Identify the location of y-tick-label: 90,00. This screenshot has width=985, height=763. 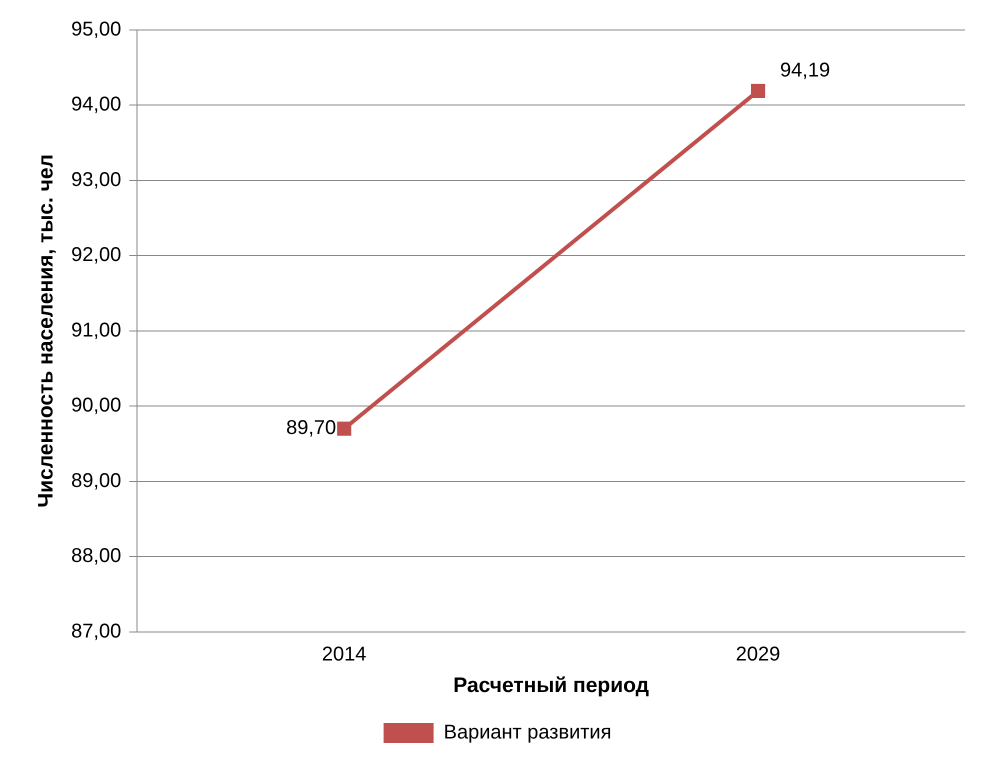
(96, 405).